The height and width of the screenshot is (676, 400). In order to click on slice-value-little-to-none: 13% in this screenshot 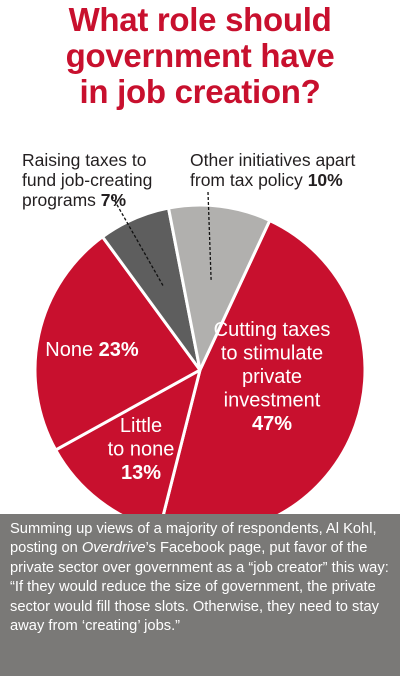, I will do `click(141, 473)`.